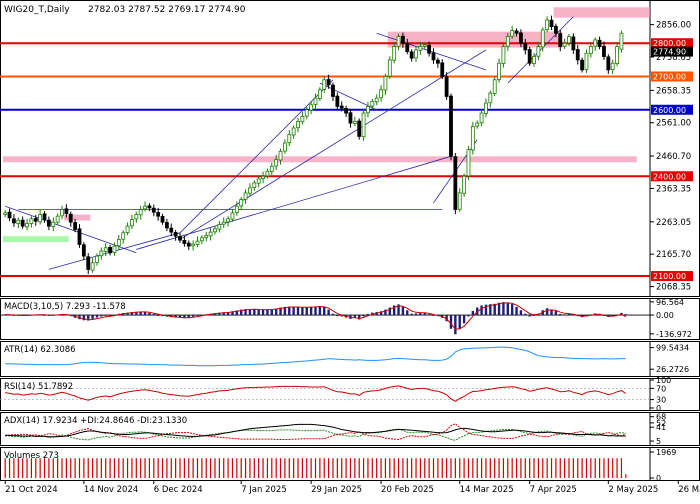  I want to click on last-price-tag, so click(672, 51).